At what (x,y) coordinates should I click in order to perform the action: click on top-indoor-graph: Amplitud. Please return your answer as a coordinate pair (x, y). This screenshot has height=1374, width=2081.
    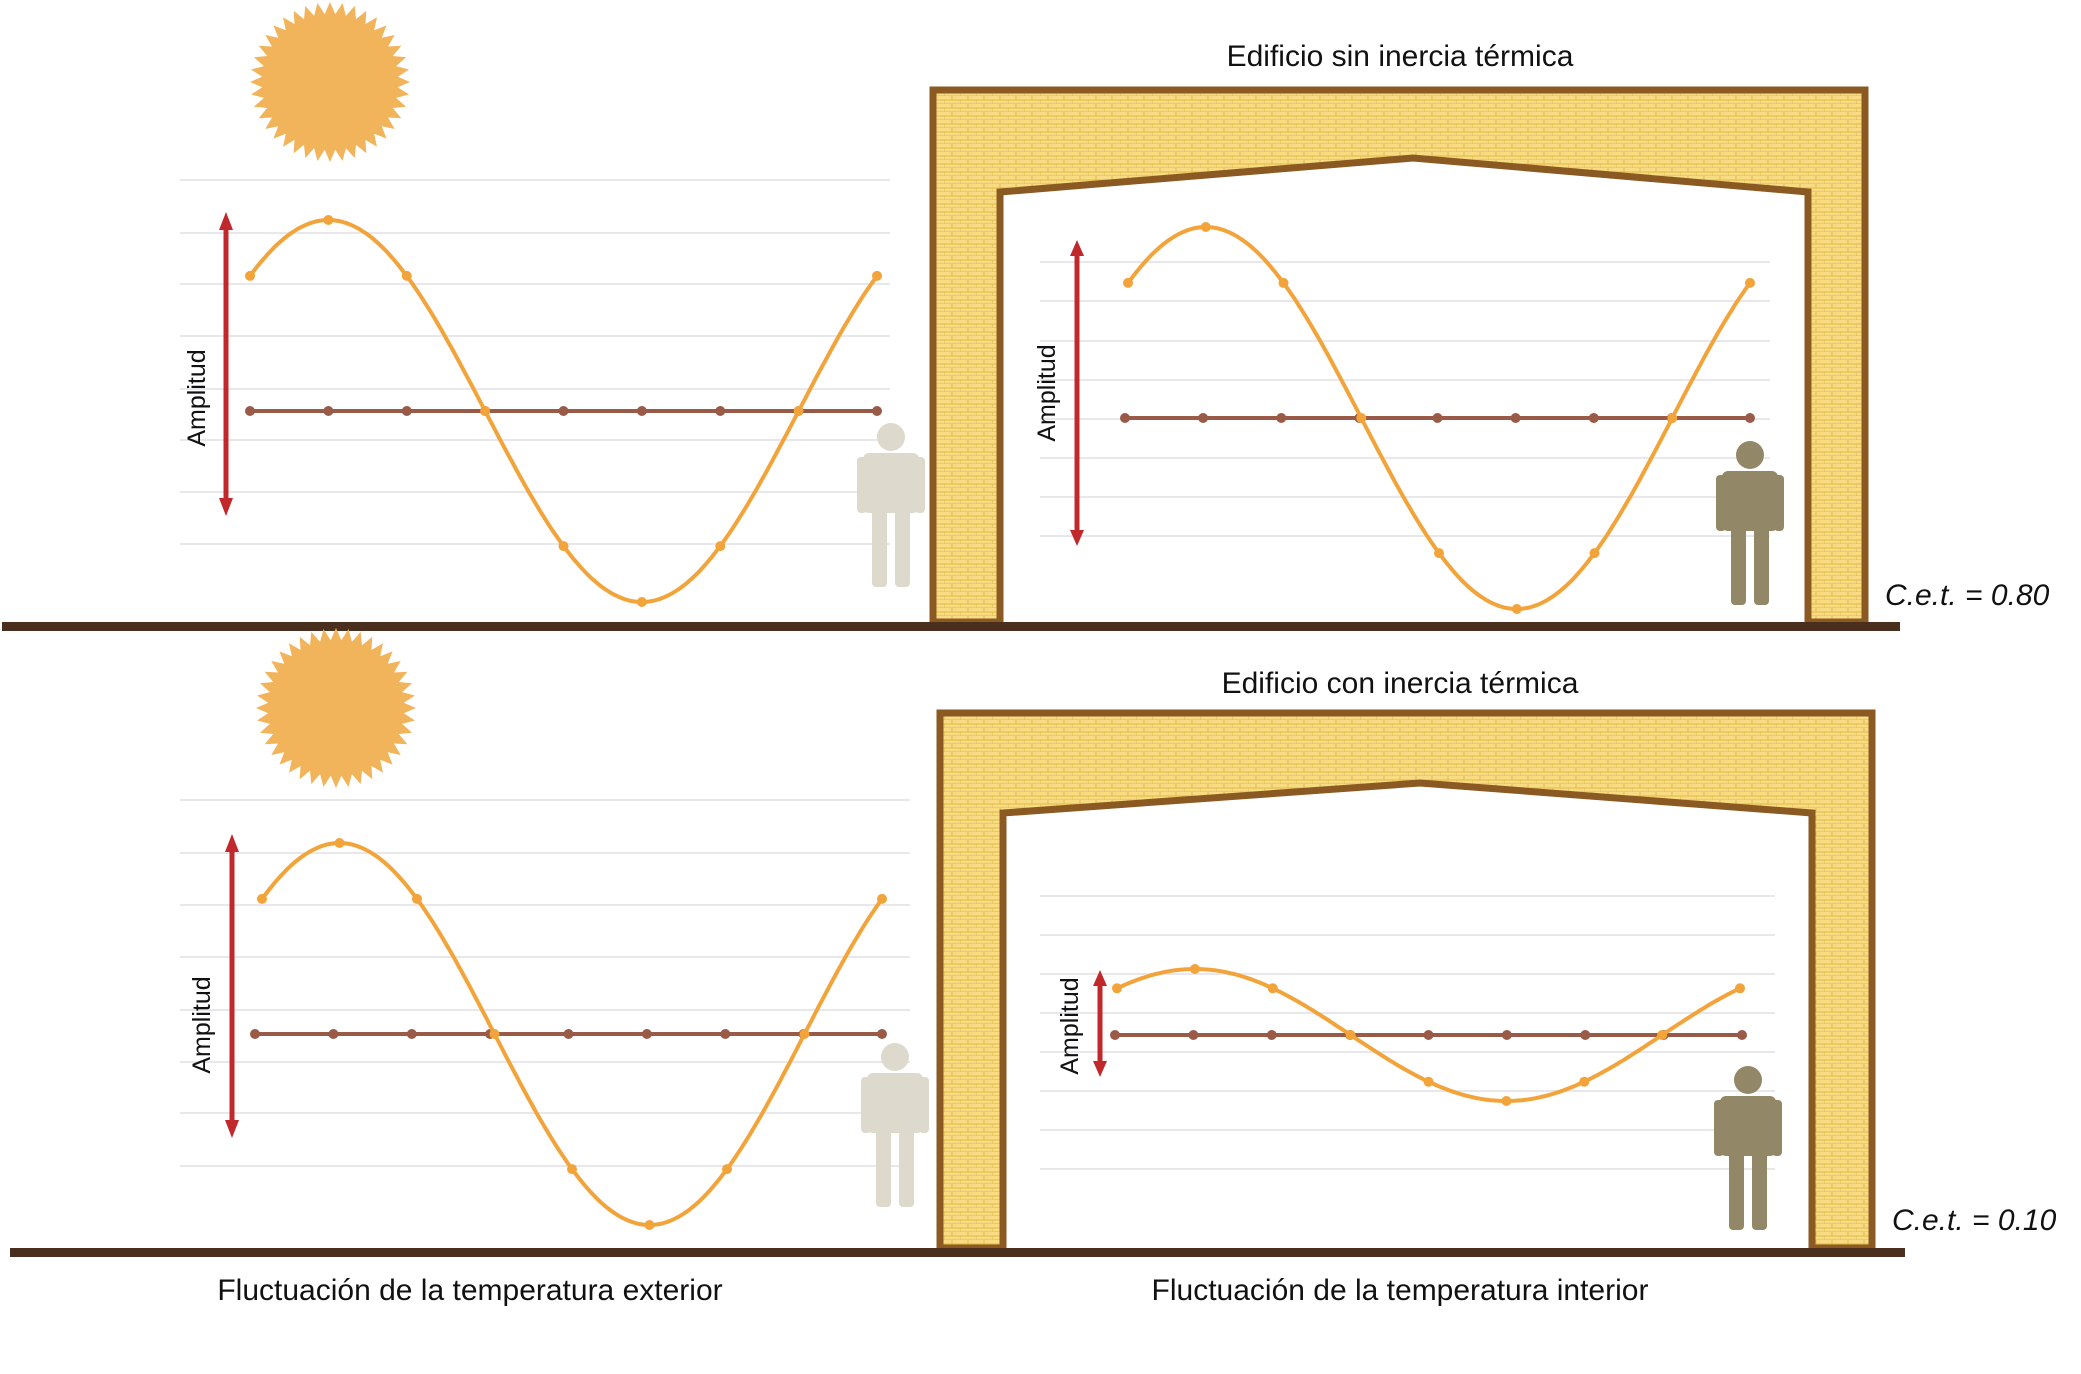
    Looking at the image, I should click on (1394, 418).